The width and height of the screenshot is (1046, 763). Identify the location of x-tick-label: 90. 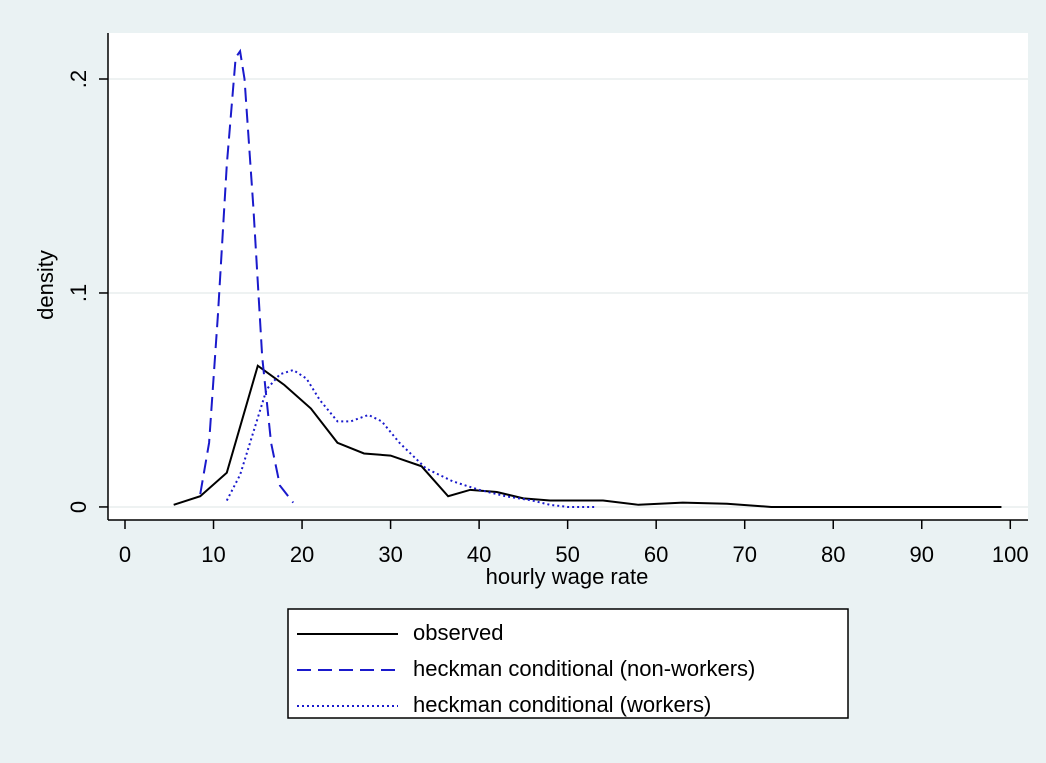
(922, 554).